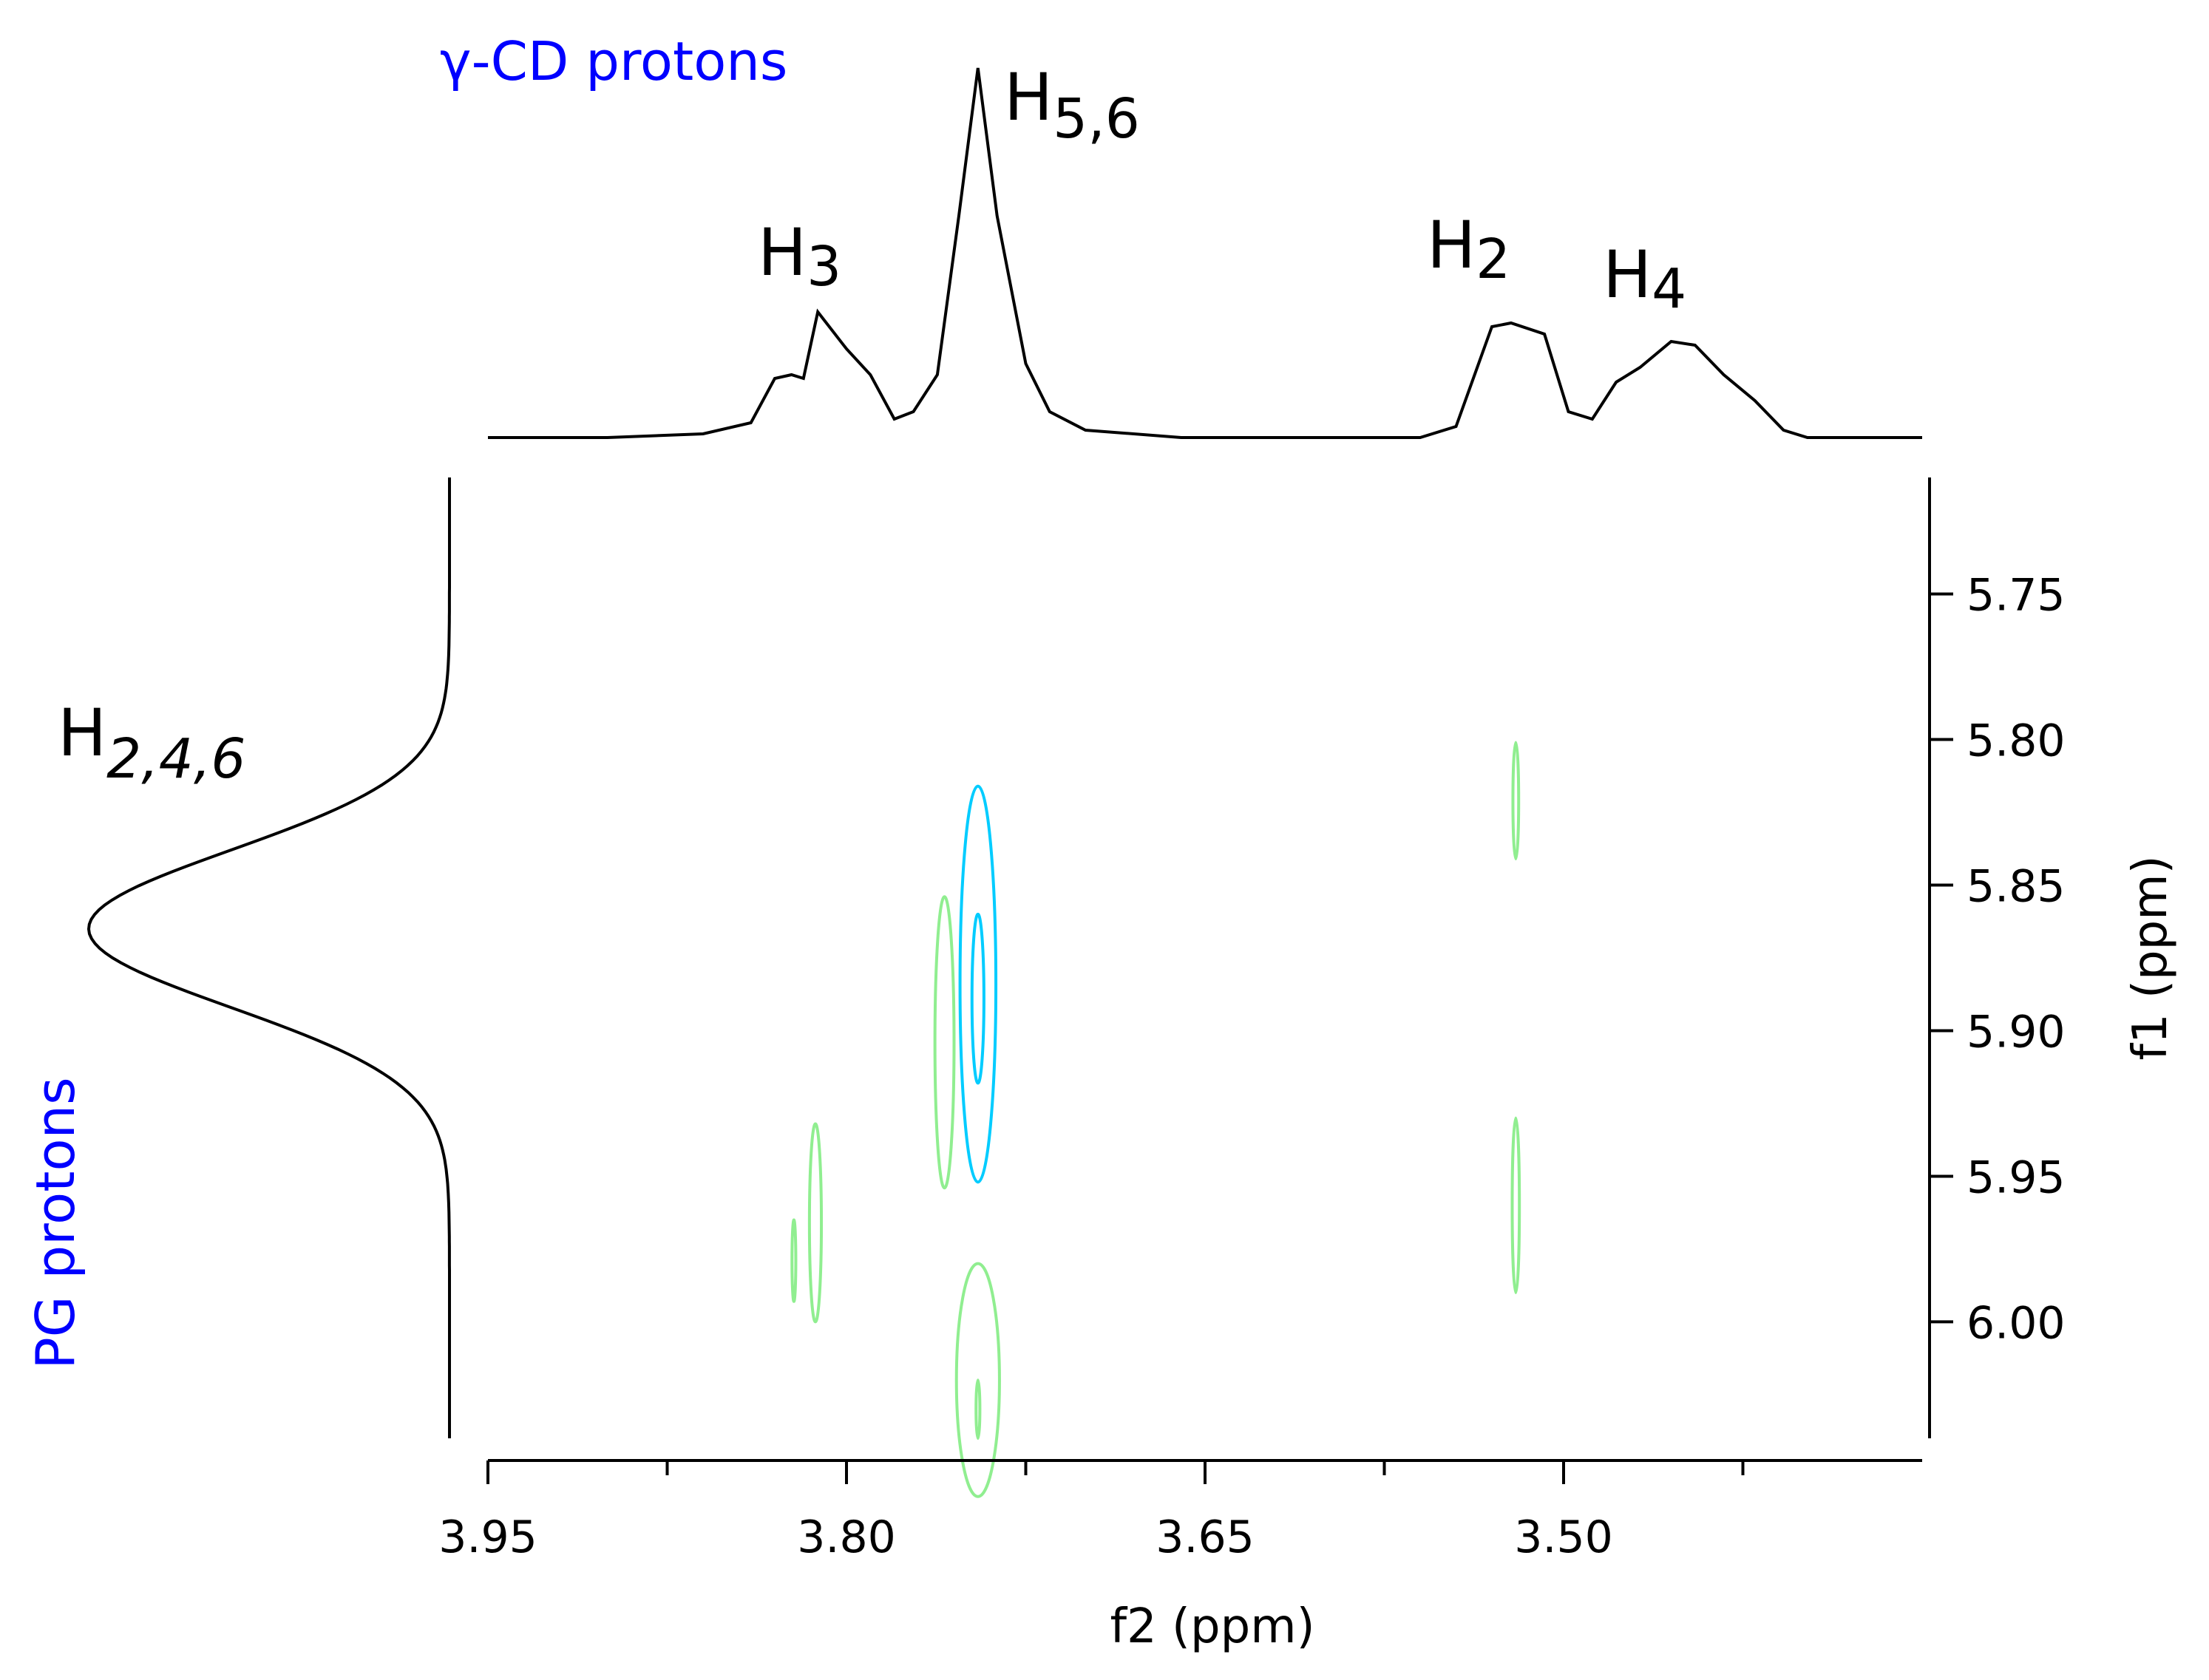 The image size is (2209, 1680). I want to click on peak-label-h3: H3, so click(799, 256).